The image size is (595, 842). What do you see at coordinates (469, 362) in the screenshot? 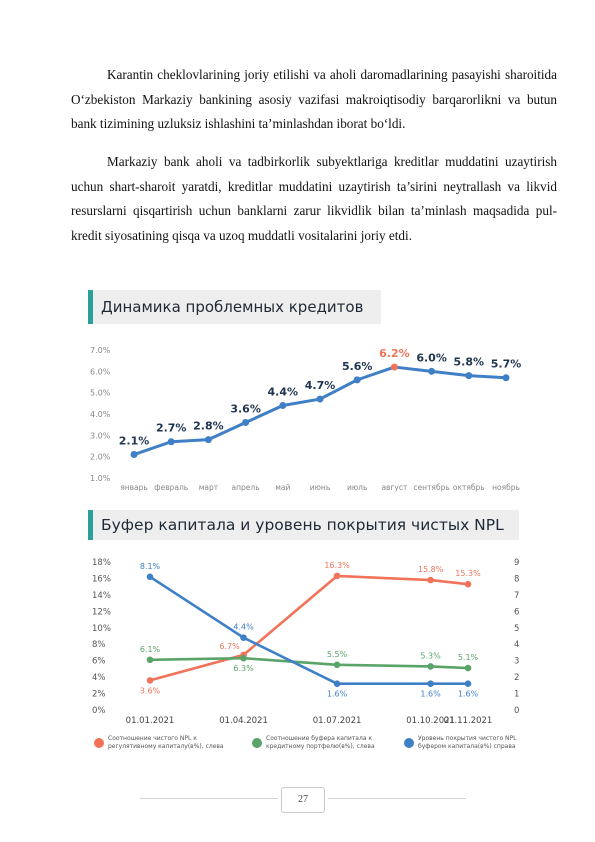
I see `data-label: 5.8%` at bounding box center [469, 362].